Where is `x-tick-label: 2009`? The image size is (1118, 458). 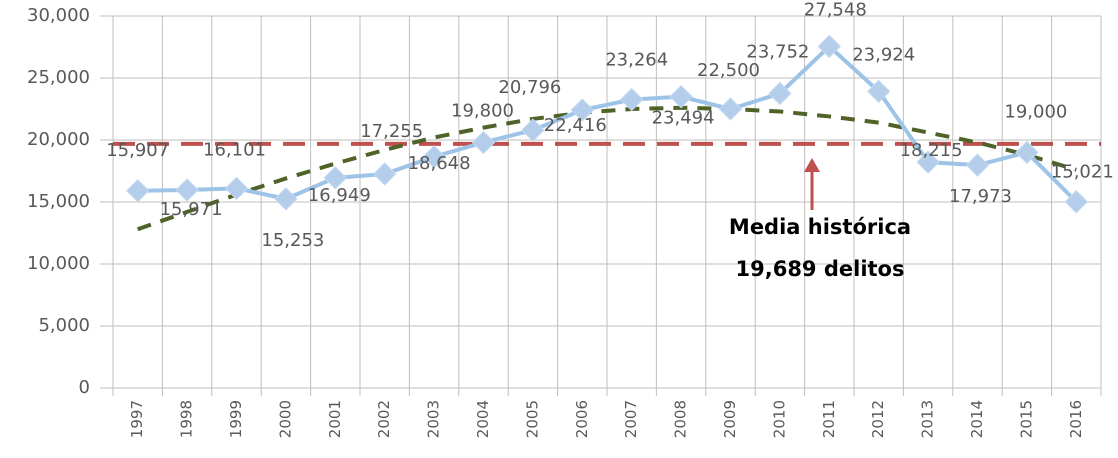 x-tick-label: 2009 is located at coordinates (730, 419).